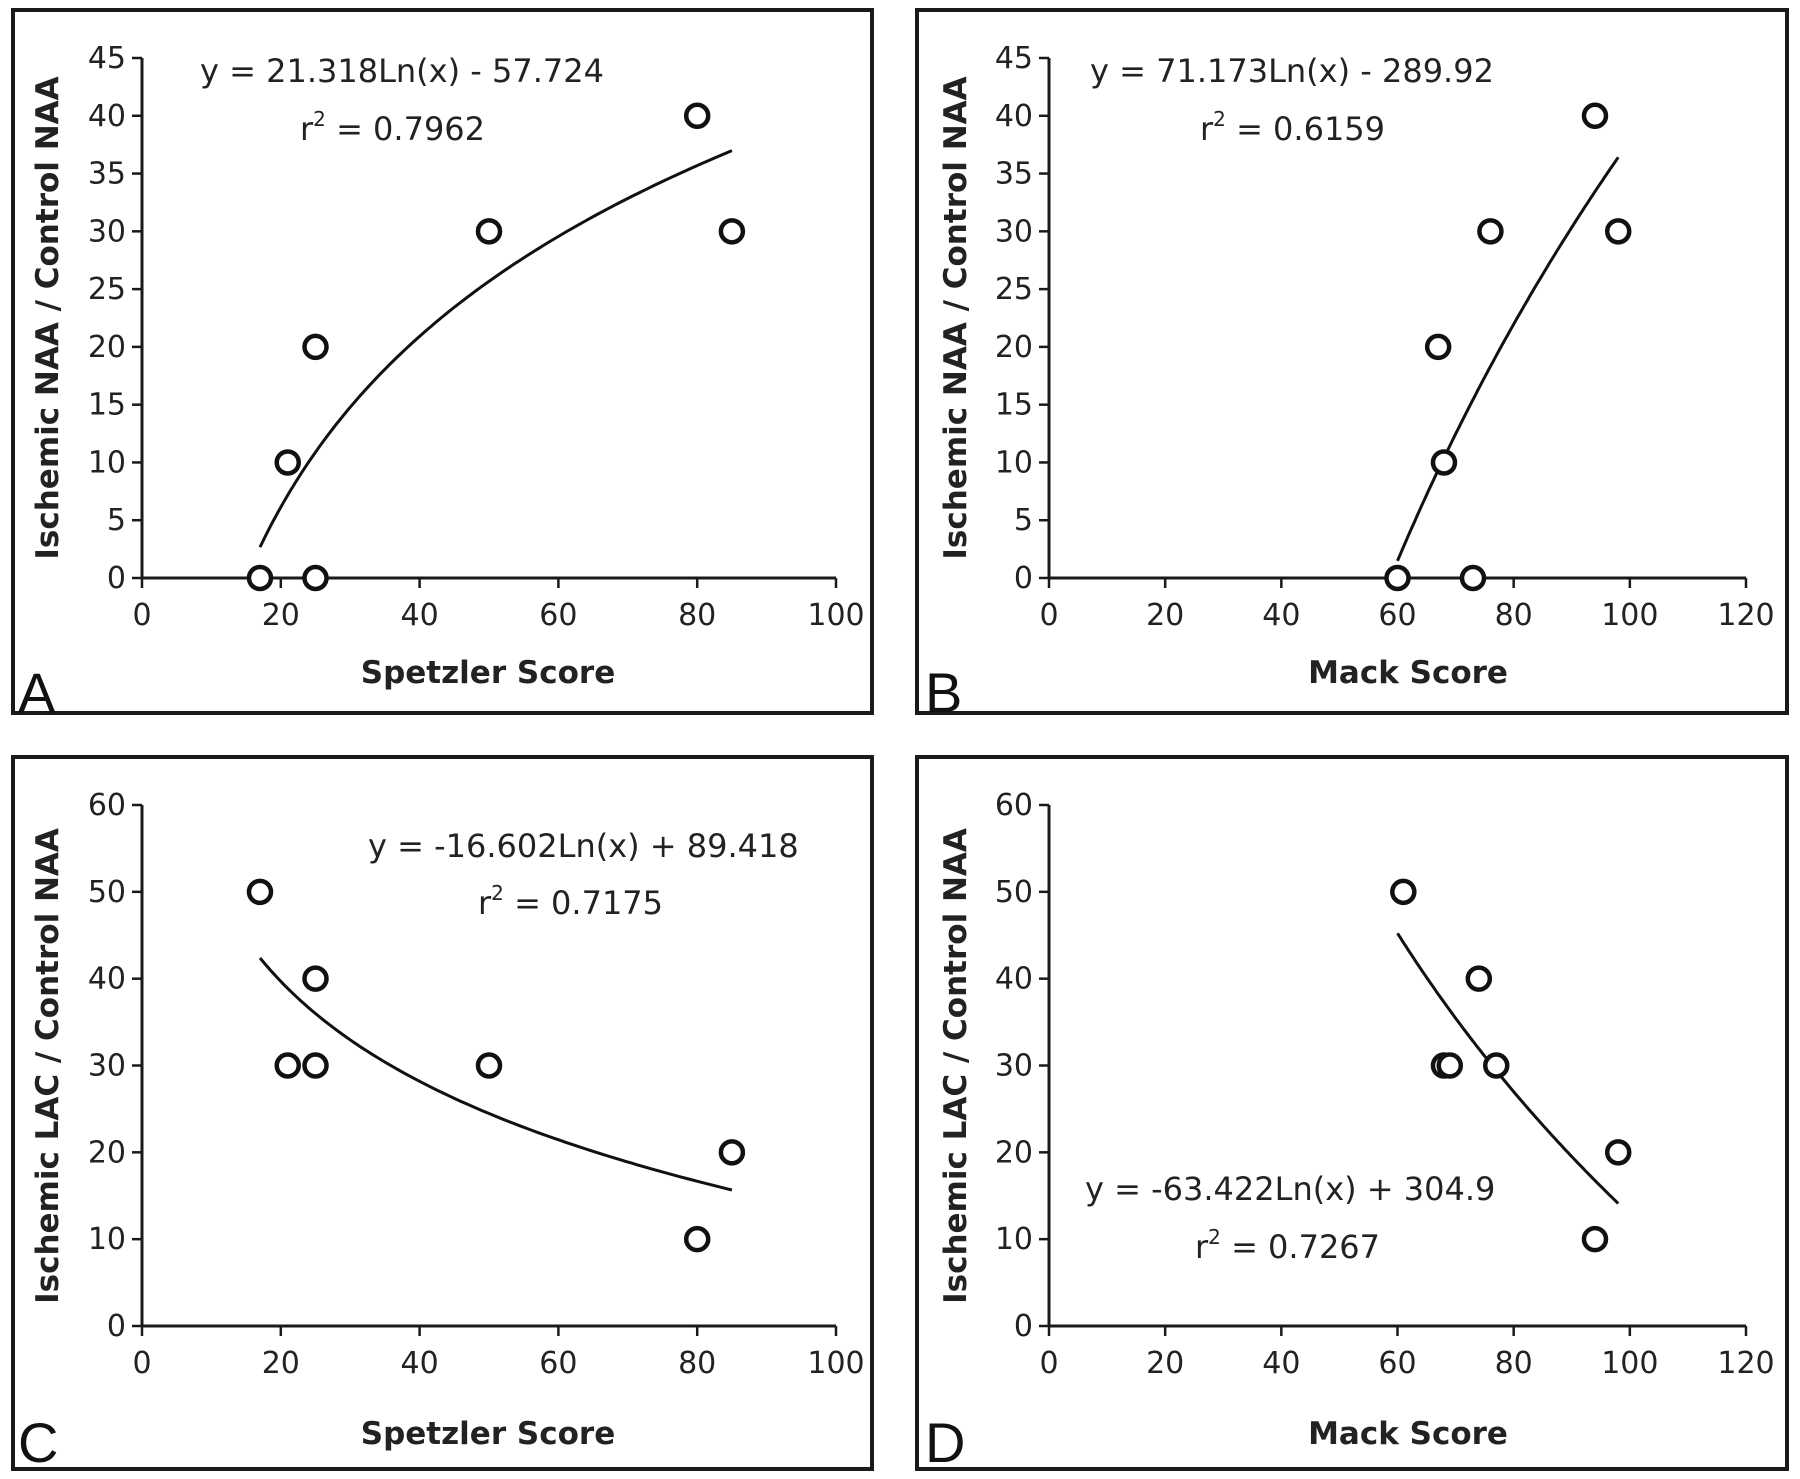  What do you see at coordinates (943, 692) in the screenshot?
I see `panel-letter: B` at bounding box center [943, 692].